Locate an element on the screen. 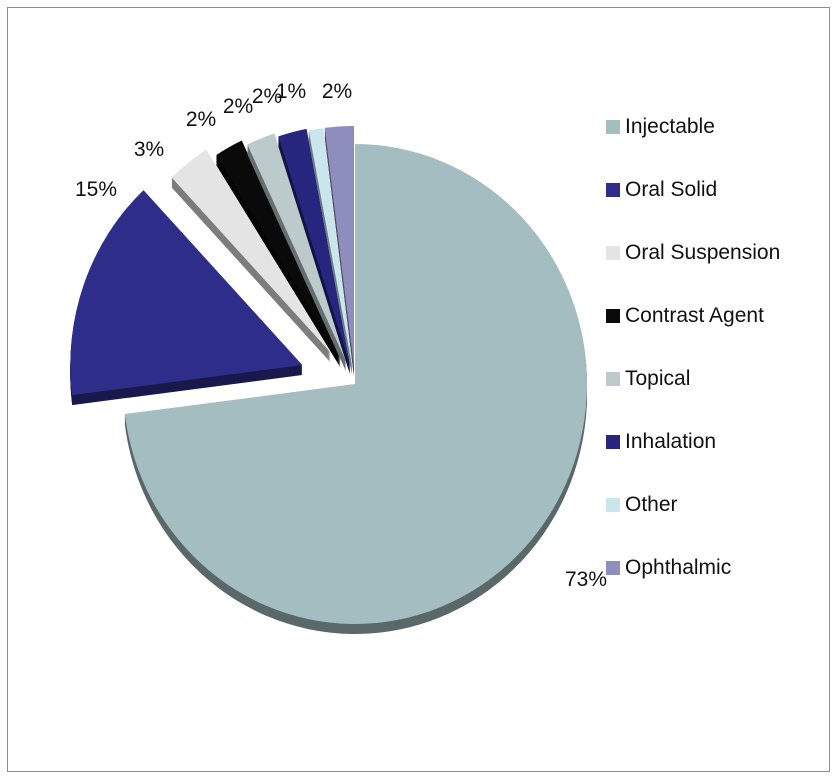 This screenshot has height=779, width=838. legend-label: Other is located at coordinates (651, 504).